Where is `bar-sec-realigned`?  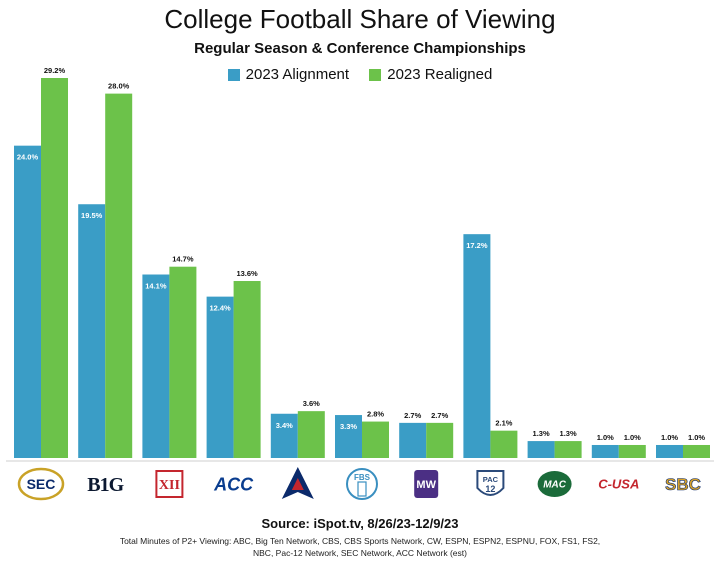
bar-sec-realigned is located at coordinates (54, 268).